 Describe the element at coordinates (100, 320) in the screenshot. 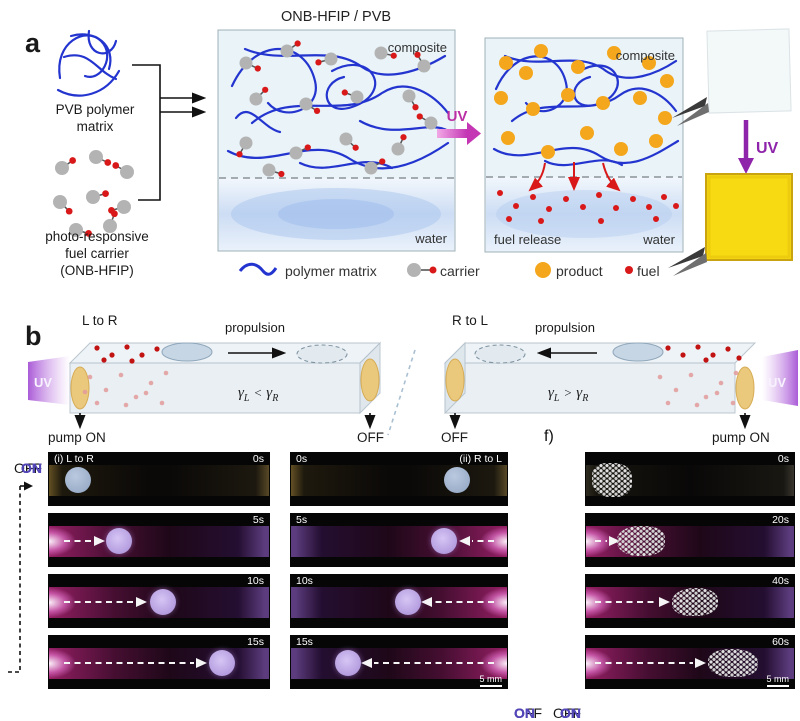

I see `direction-label: L to R` at that location.